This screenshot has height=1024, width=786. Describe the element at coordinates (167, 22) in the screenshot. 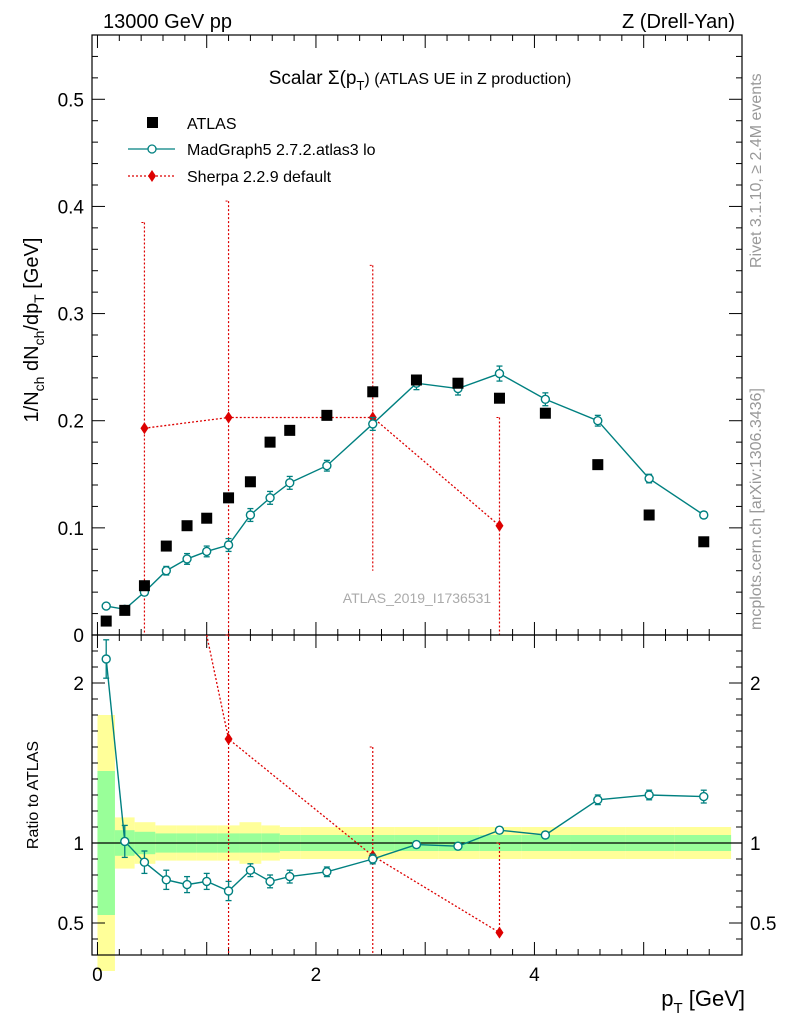

I see `header-left: 13000 GeV pp` at that location.